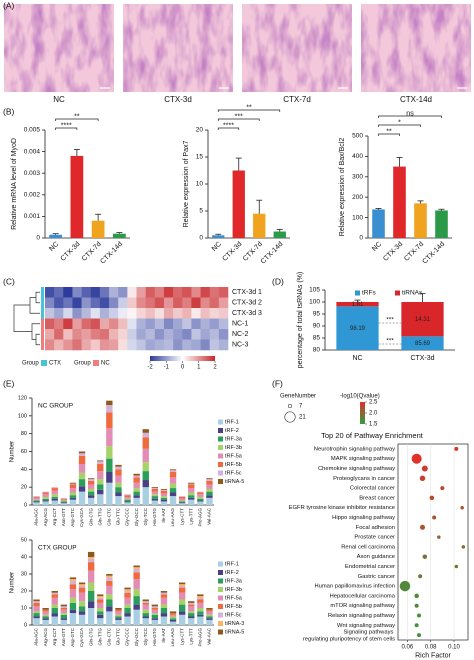 Image resolution: width=474 pixels, height=660 pixels. Describe the element at coordinates (217, 247) in the screenshot. I see `x-tick-label: NC` at that location.